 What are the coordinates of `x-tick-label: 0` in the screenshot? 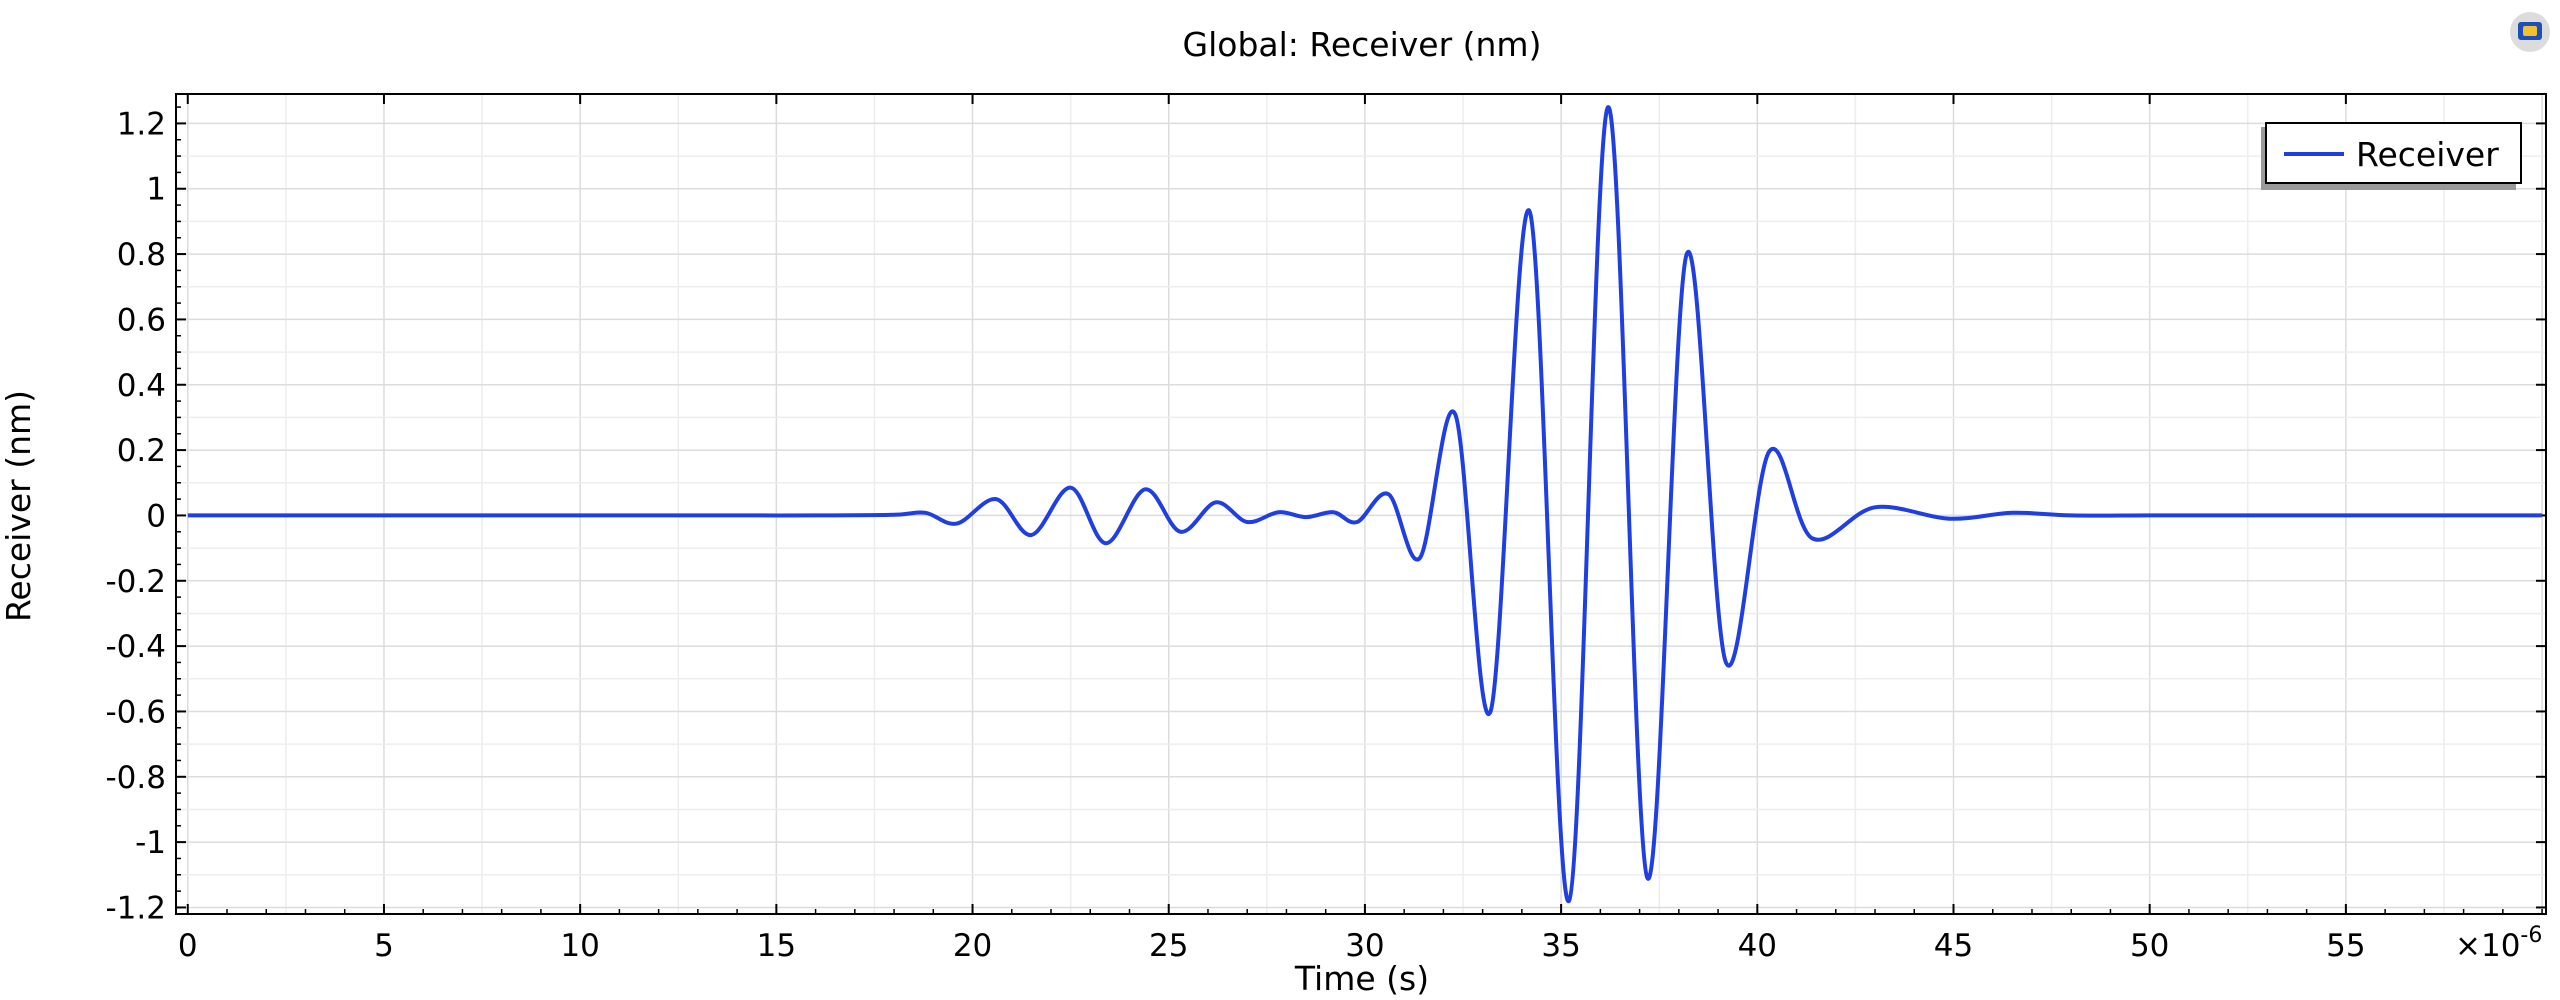 It's located at (188, 946).